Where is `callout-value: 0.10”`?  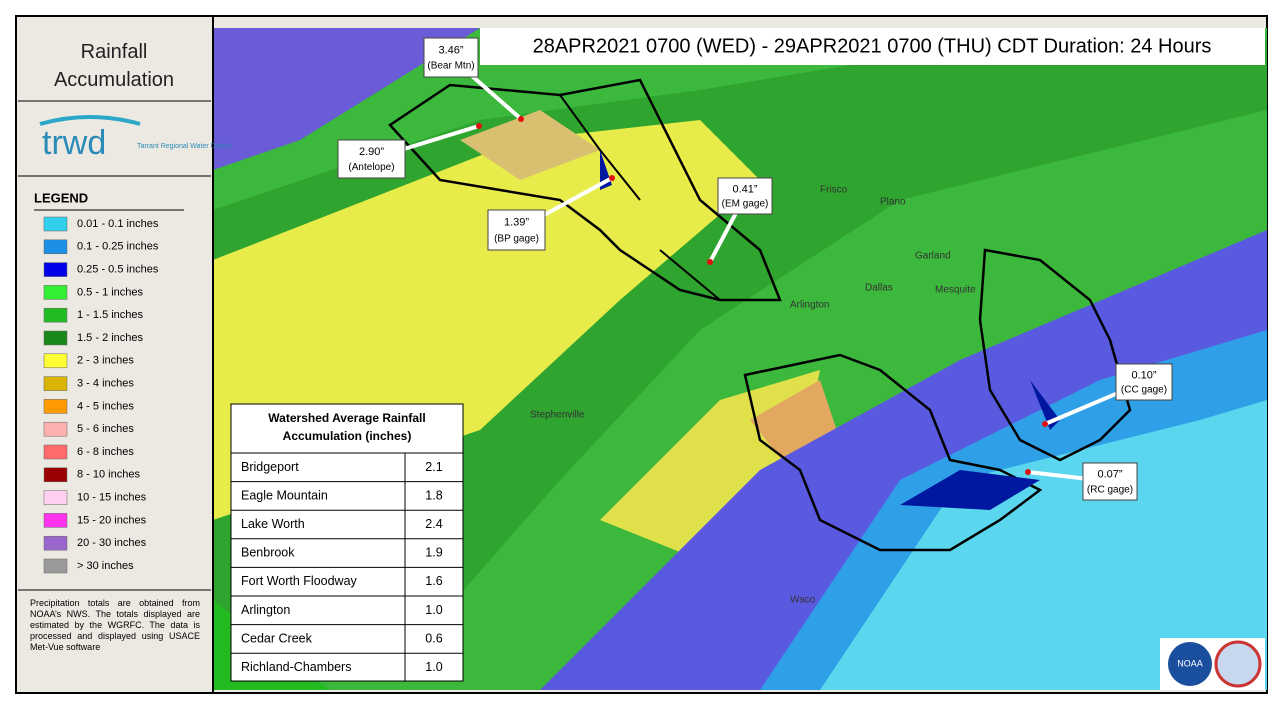 callout-value: 0.10” is located at coordinates (1143, 375).